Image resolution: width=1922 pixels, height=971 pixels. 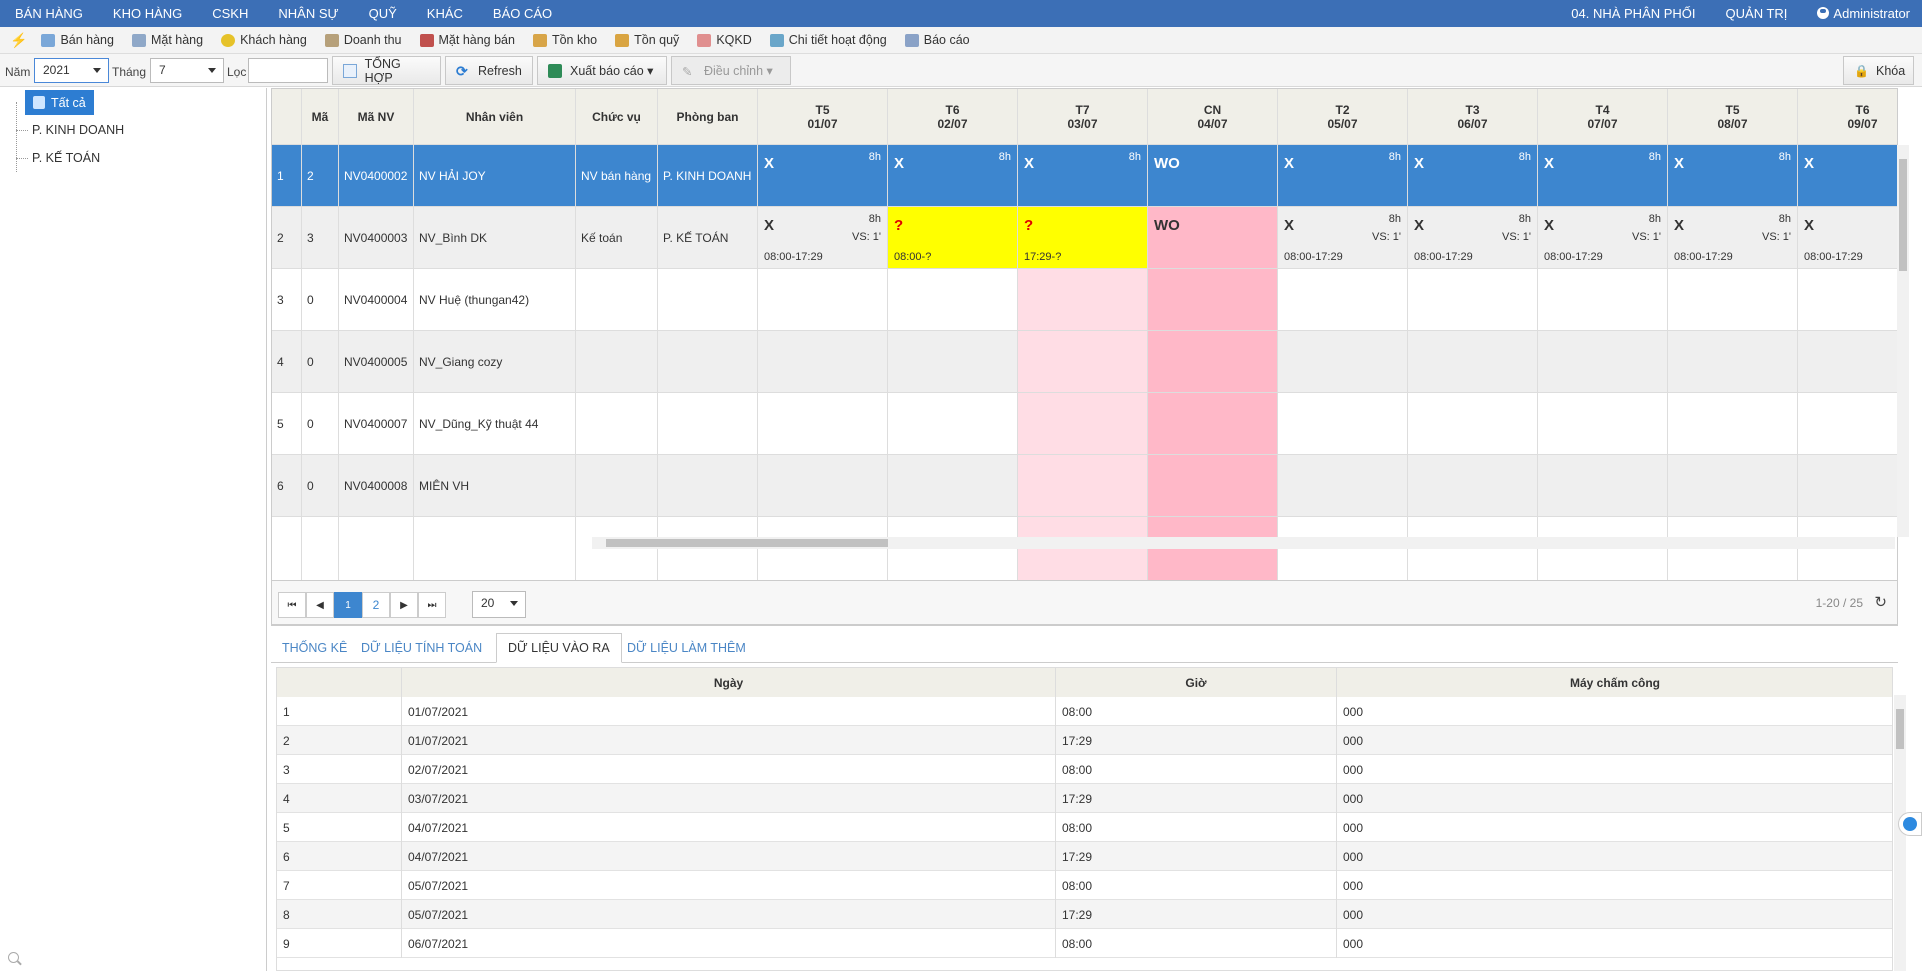 I want to click on attendance-cell: ? 17:29-?, so click(x=1083, y=238).